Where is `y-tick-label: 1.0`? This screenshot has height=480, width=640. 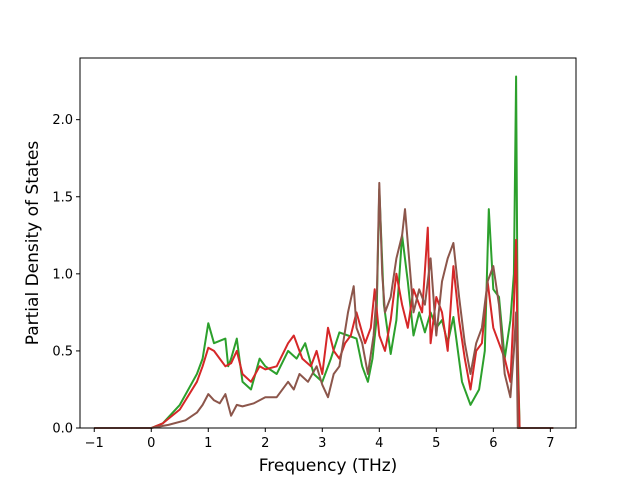 y-tick-label: 1.0 is located at coordinates (62, 274).